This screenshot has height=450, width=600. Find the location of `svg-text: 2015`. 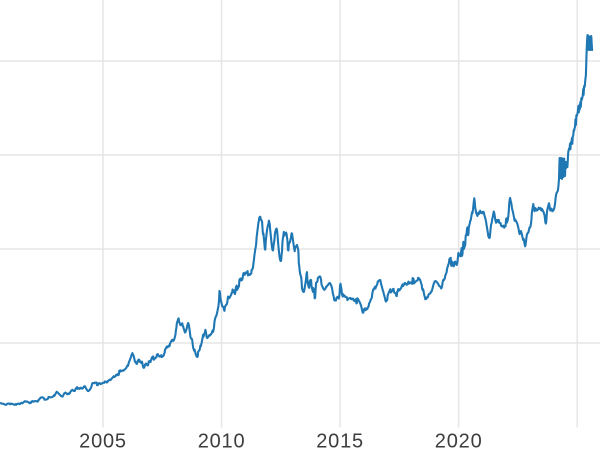

svg-text: 2015 is located at coordinates (340, 440).